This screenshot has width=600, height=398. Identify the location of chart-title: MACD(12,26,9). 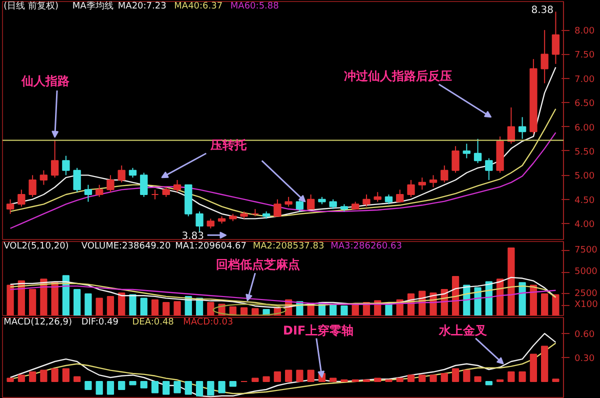
(38, 323).